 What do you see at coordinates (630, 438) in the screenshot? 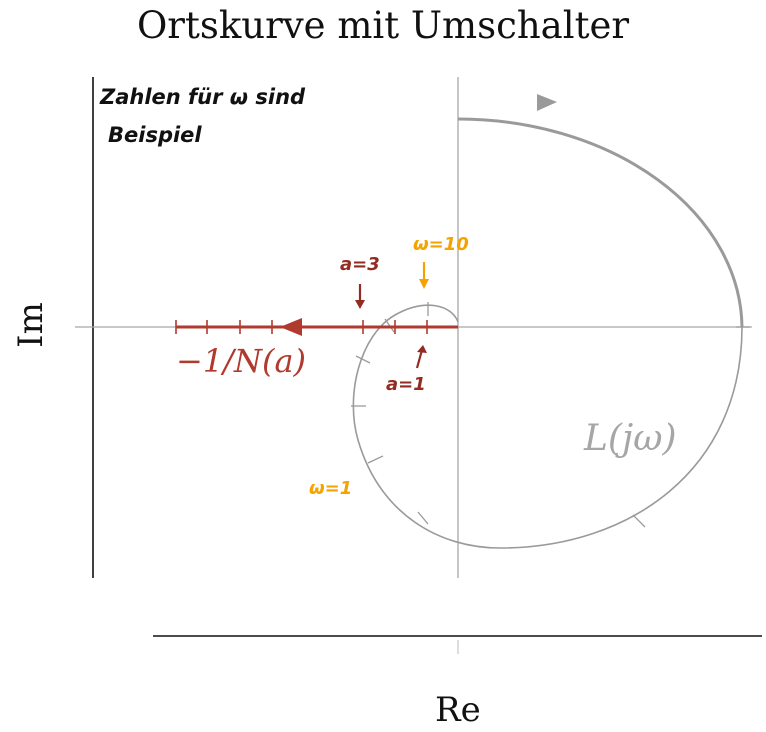
I see `nyquist-curve-label: L(jω)` at bounding box center [630, 438].